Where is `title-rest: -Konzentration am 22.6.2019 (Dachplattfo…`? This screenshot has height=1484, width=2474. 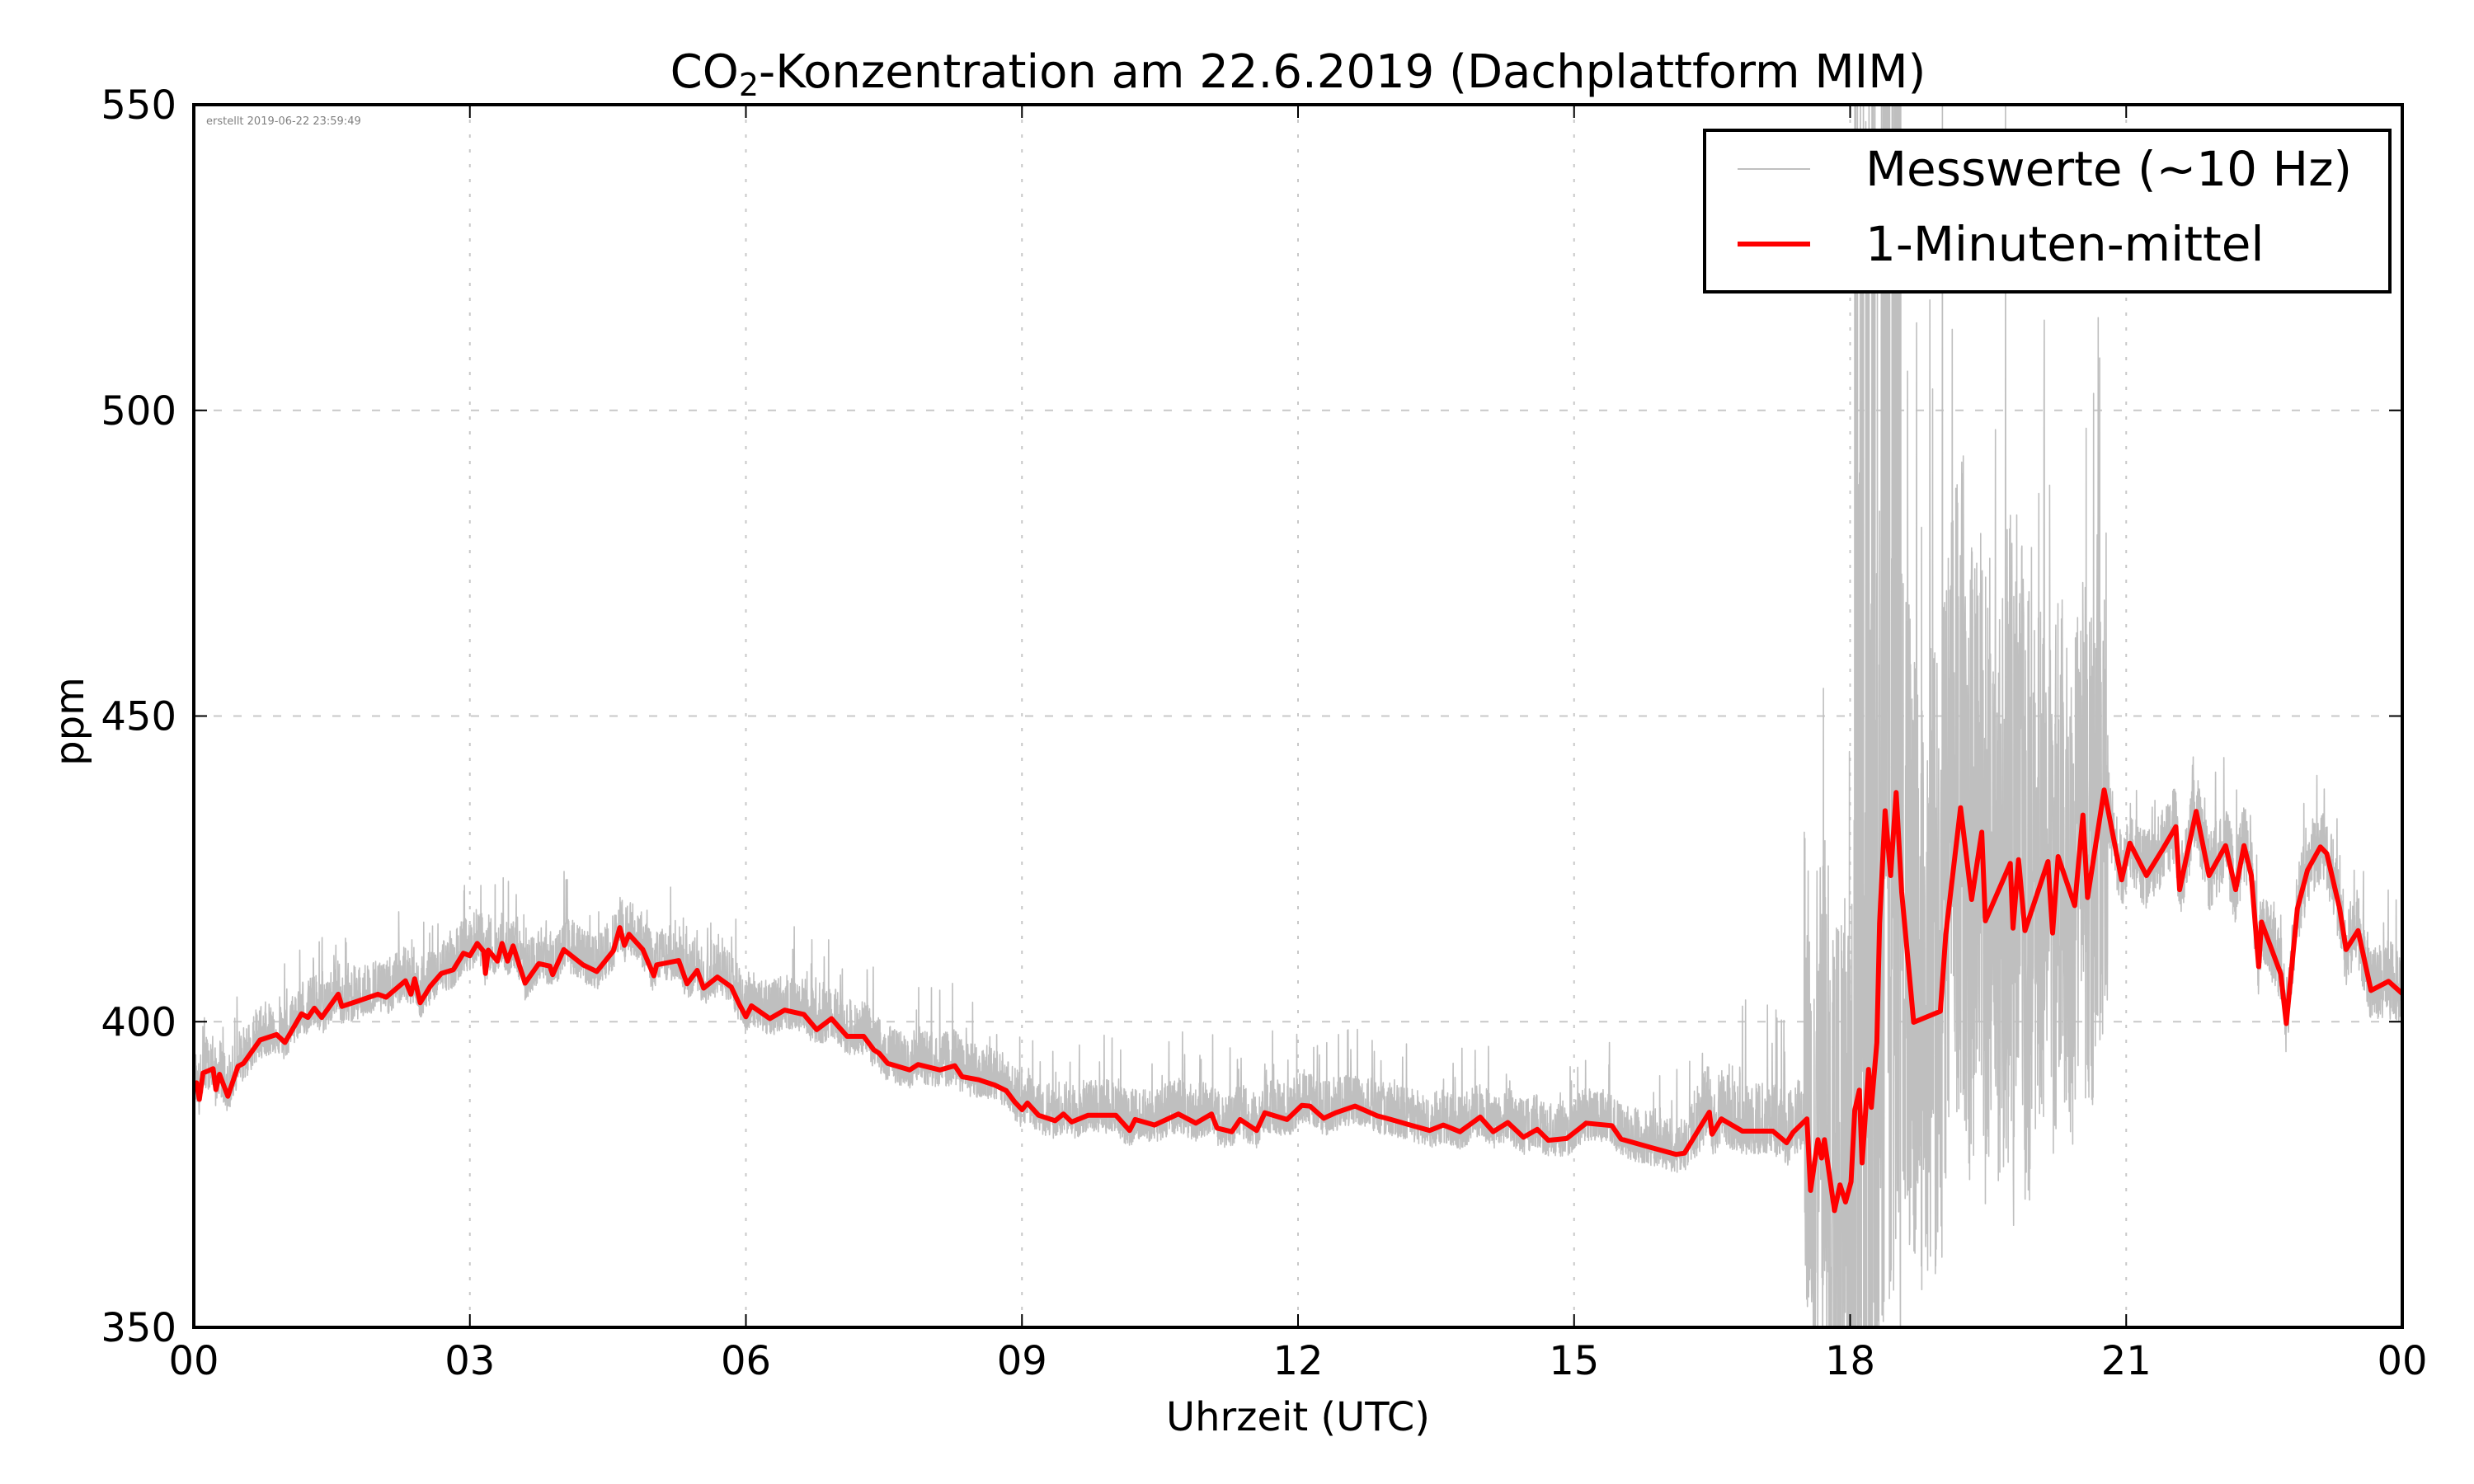
title-rest: -Konzentration am 22.6.2019 (Dachplattfo… is located at coordinates (1342, 72).